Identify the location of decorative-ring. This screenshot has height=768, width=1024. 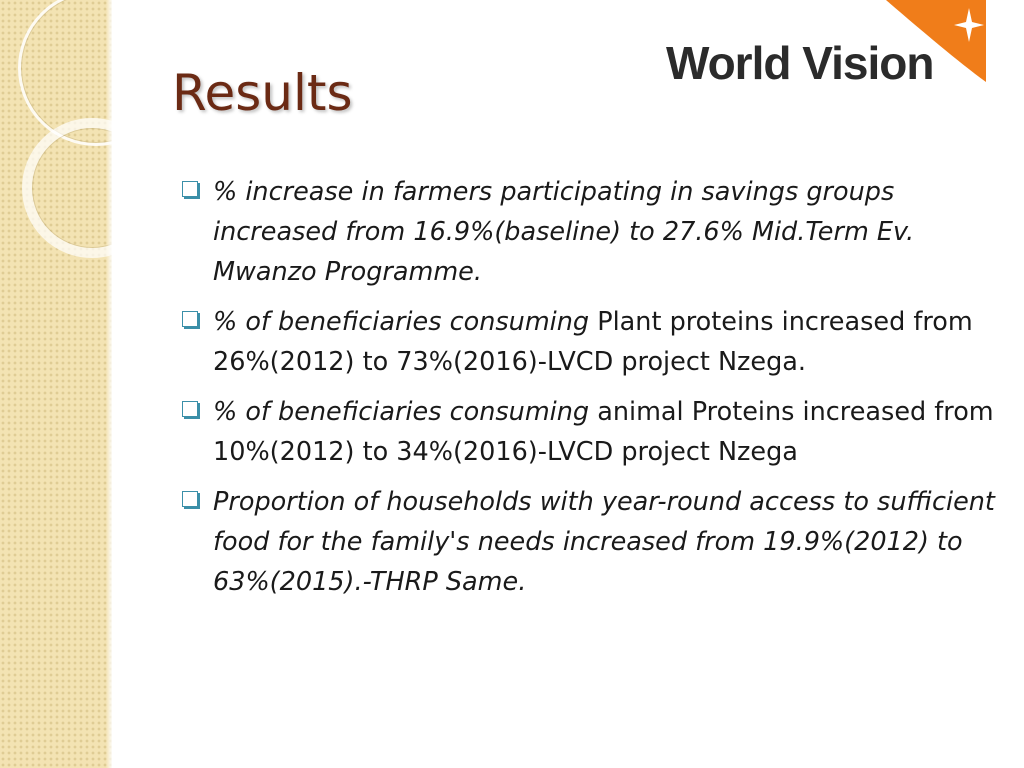
(67, 188).